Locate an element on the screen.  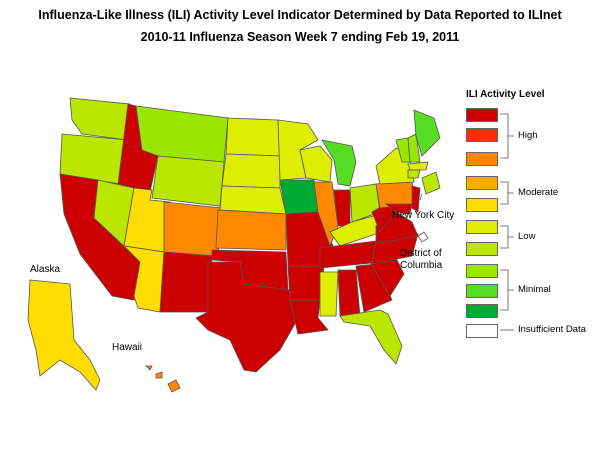
state-maryland is located at coordinates (398, 209).